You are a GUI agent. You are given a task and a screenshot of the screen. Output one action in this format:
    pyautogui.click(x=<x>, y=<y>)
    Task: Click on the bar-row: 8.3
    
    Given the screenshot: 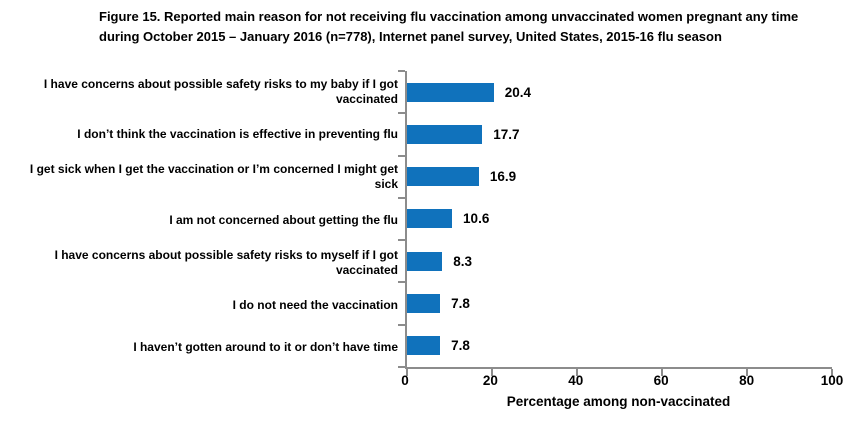 What is the action you would take?
    pyautogui.click(x=619, y=261)
    